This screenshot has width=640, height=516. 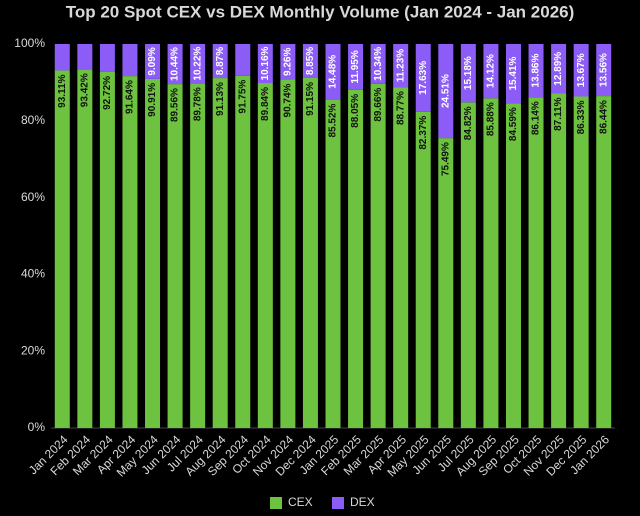 I want to click on value-label: 15.18%, so click(x=468, y=73).